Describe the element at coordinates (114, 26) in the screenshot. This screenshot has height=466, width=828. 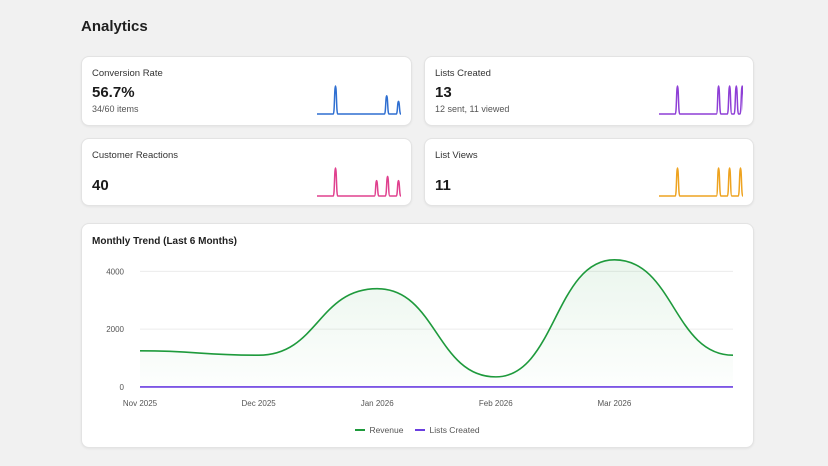
I see `page-title: Analytics` at that location.